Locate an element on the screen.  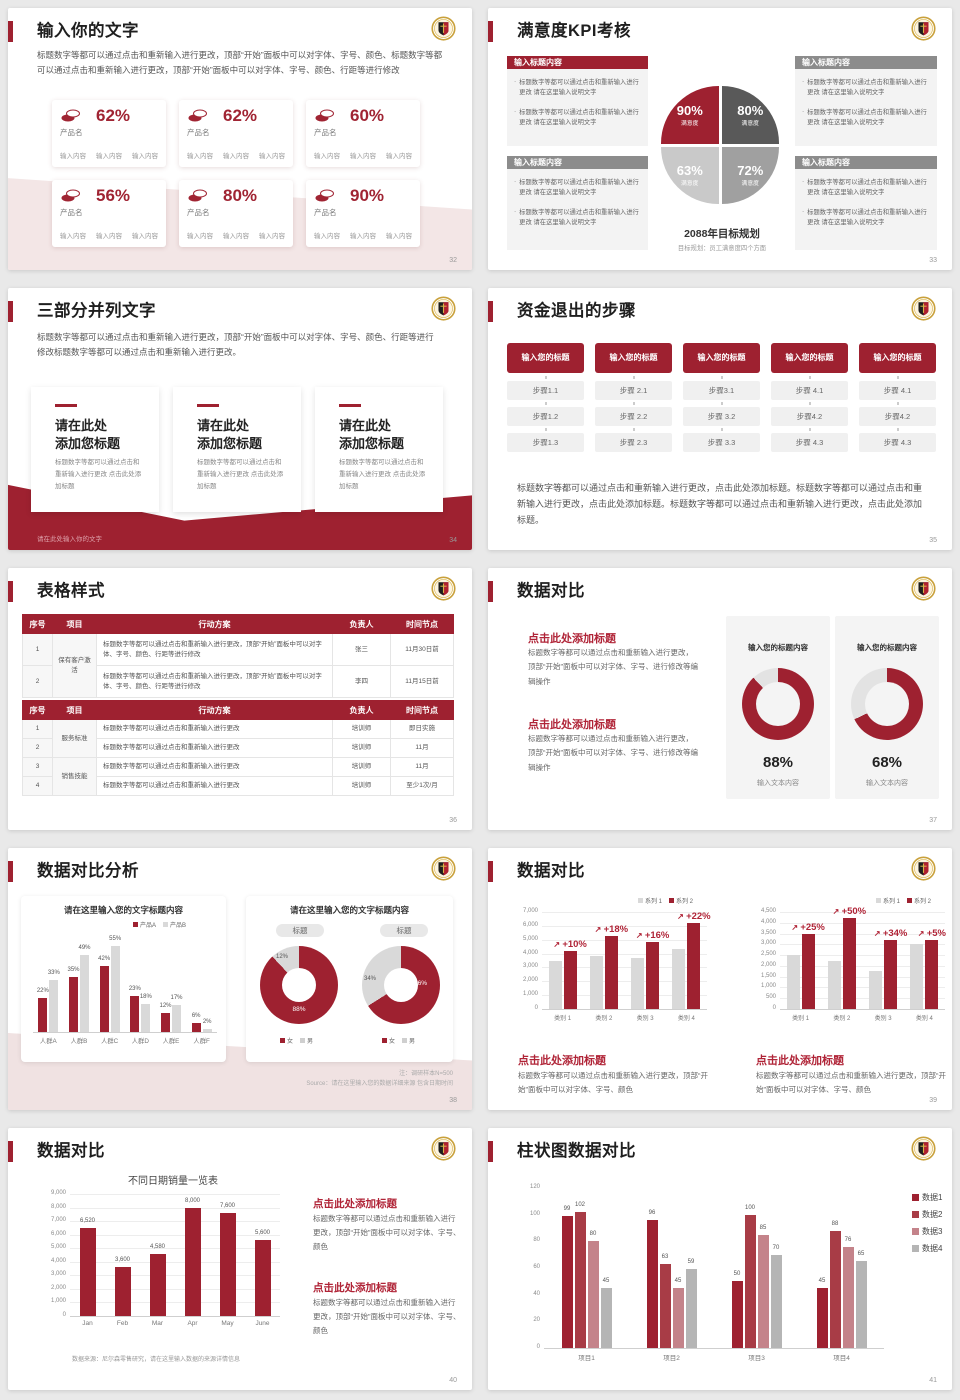
kpi-box-header: 输入标题内容 is located at coordinates (866, 162).